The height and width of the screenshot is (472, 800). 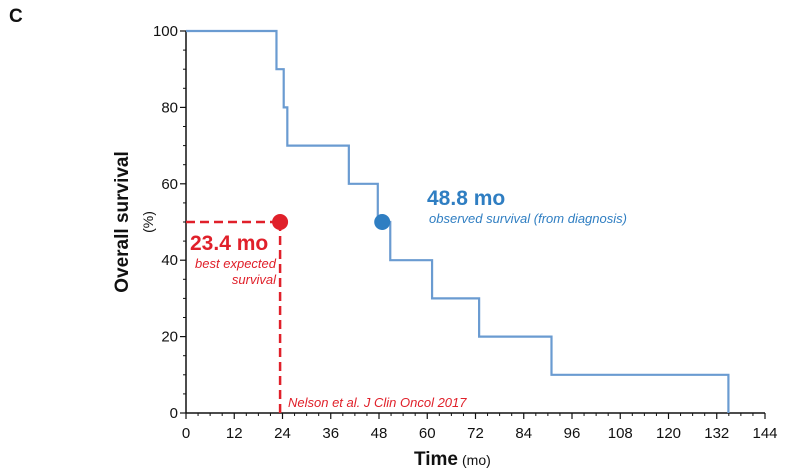 I want to click on x-tick-label: 48, so click(x=379, y=433).